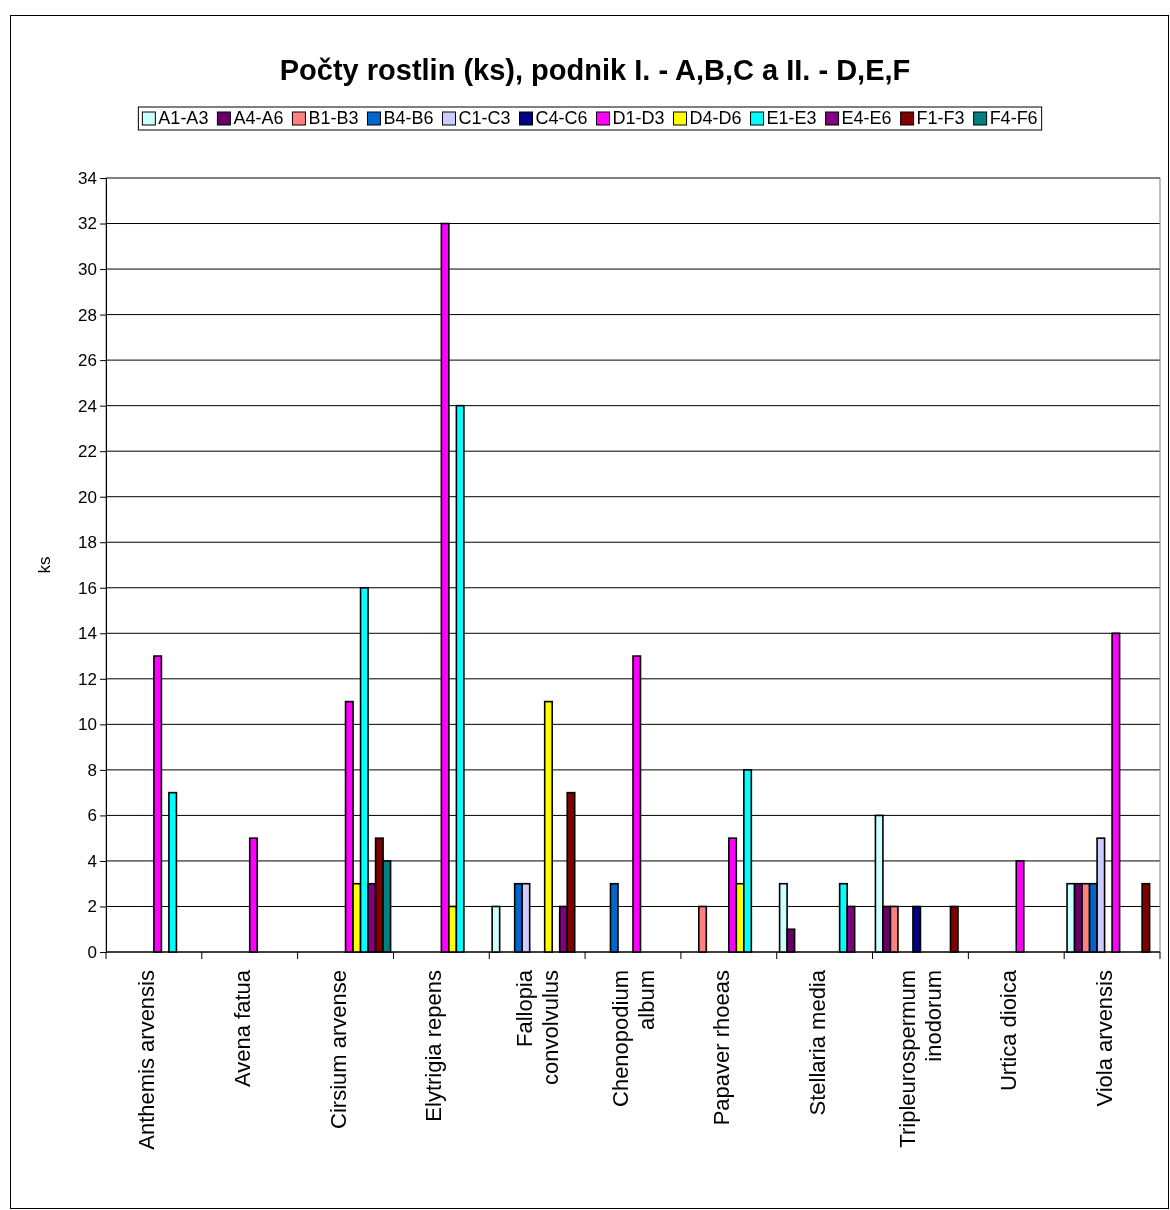 This screenshot has width=1170, height=1210. I want to click on legend-label: A4-A6, so click(258, 118).